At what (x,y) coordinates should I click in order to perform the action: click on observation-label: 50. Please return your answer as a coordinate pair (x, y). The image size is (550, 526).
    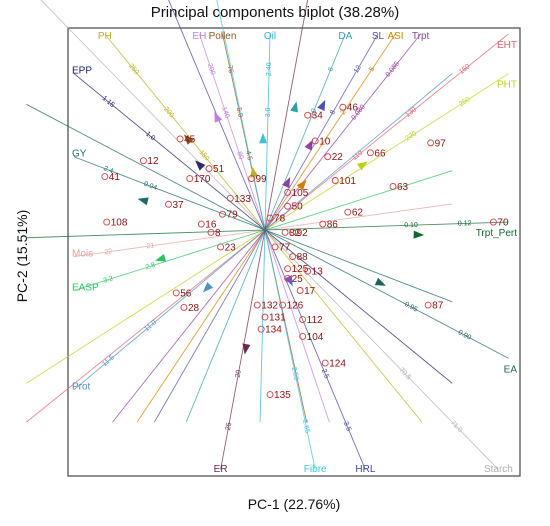
    Looking at the image, I should click on (298, 207).